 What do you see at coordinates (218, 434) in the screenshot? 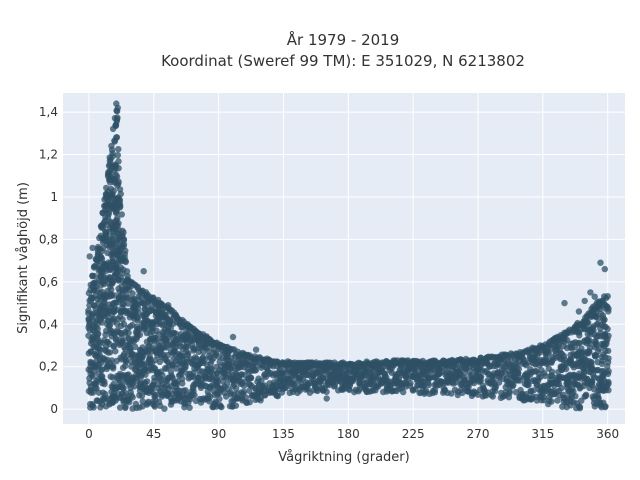
I see `x-tick-label: 90` at bounding box center [218, 434].